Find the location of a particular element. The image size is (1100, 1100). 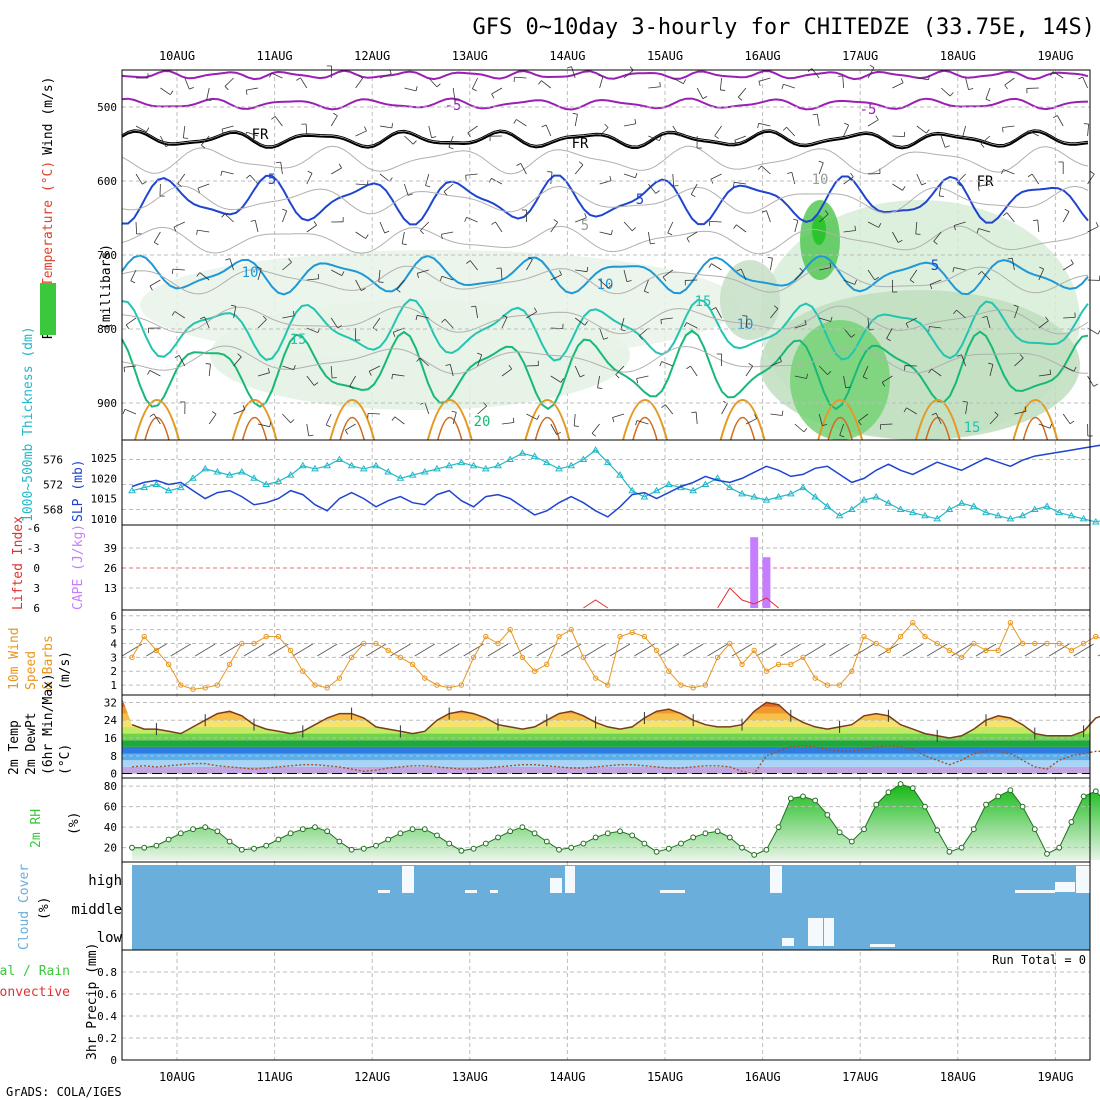

date-label-bottom: 18AUG is located at coordinates (958, 1077).